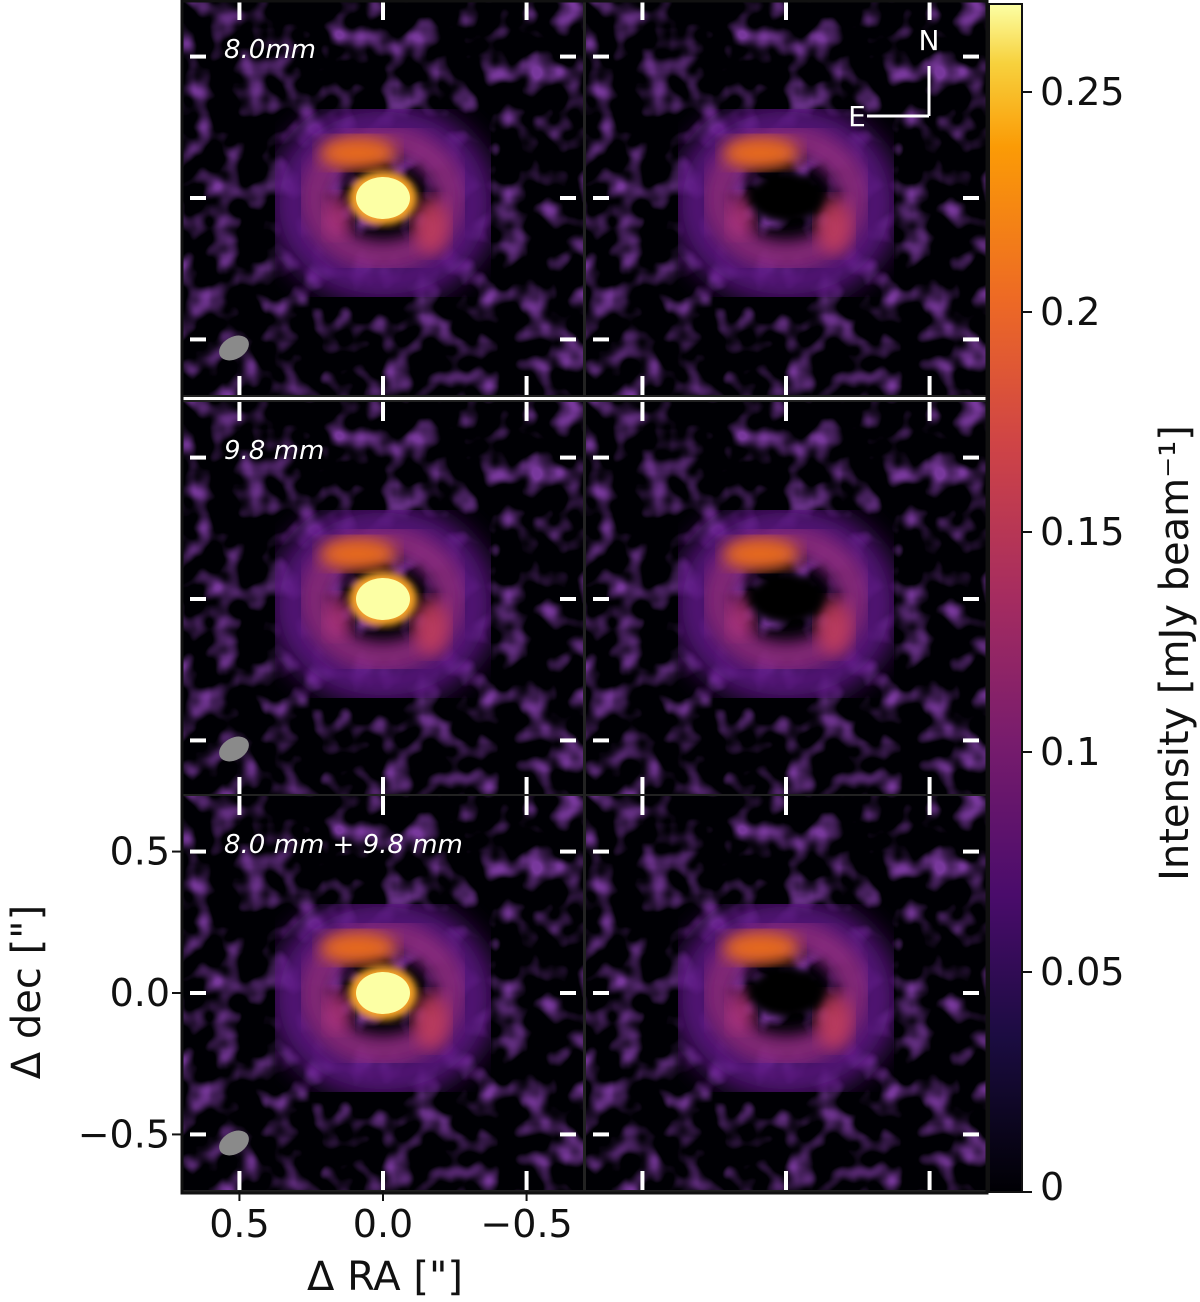  What do you see at coordinates (1005, 598) in the screenshot?
I see `colorbar-gradient` at bounding box center [1005, 598].